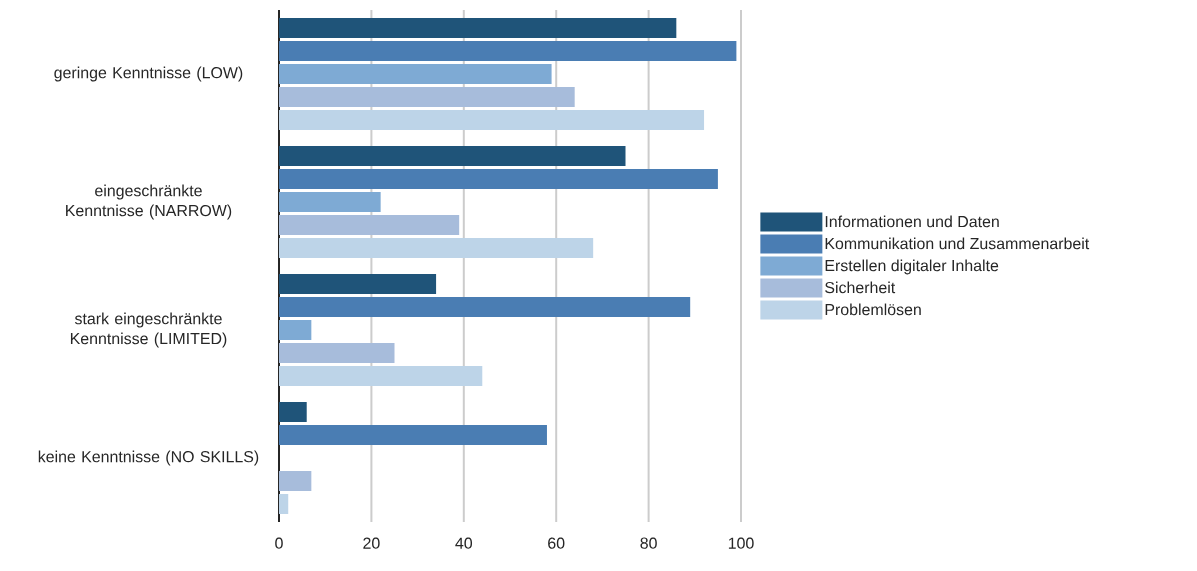  What do you see at coordinates (148, 330) in the screenshot?
I see `y-tick-label: stark eingeschränkte Kenntnisse (LIMITED)` at bounding box center [148, 330].